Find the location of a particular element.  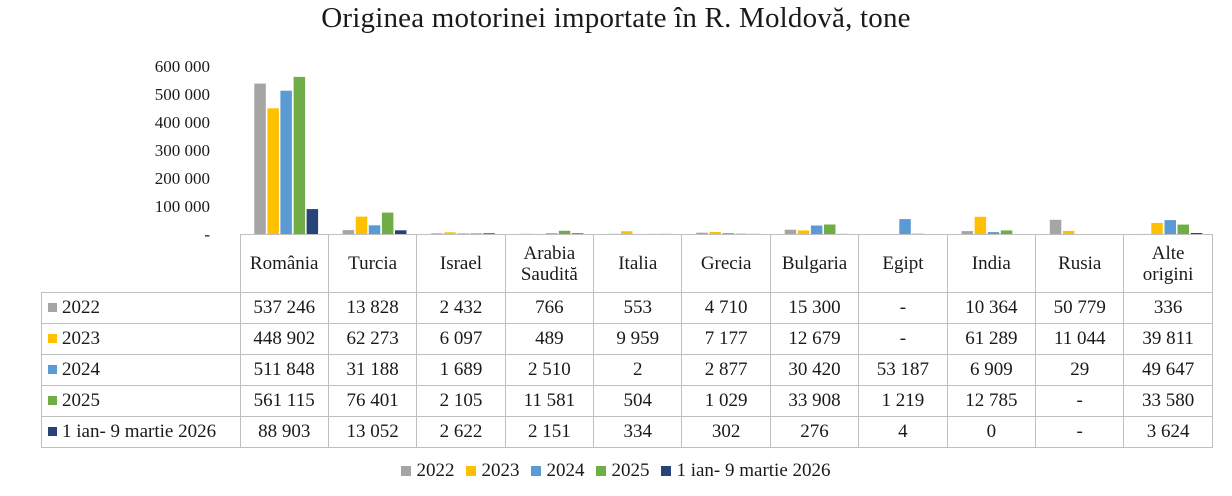

y-tick-label: 400 000 is located at coordinates (182, 122).